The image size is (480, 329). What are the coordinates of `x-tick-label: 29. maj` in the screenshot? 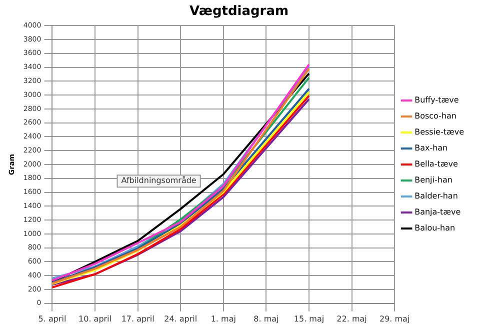 It's located at (394, 319).